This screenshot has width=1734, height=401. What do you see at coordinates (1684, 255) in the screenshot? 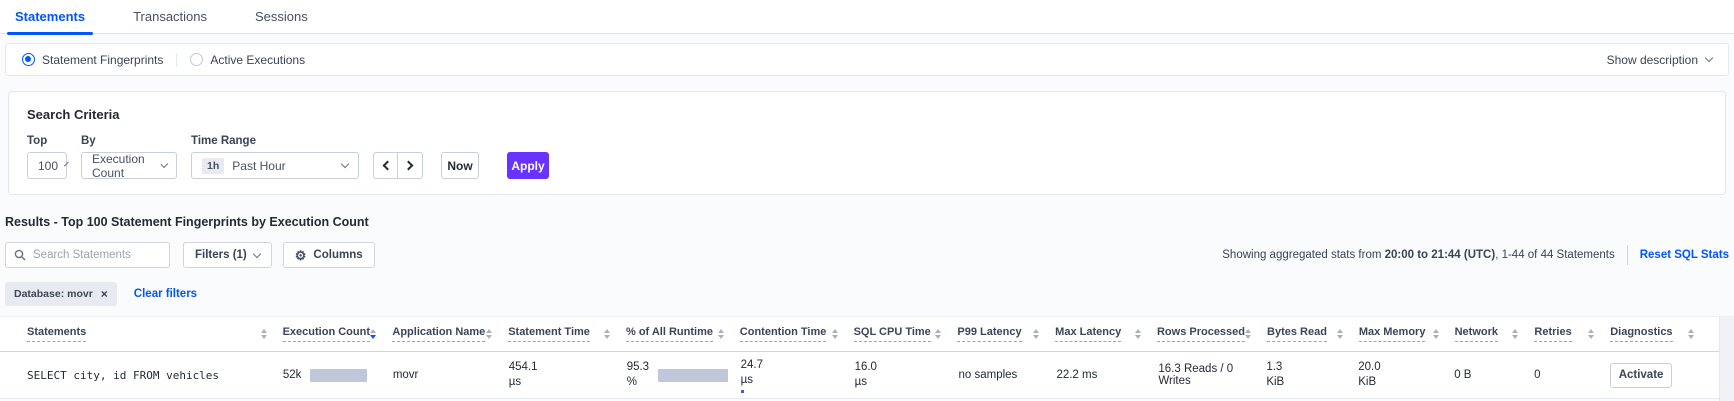
I see `reset-sql-stats-link: Reset SQL Stats` at bounding box center [1684, 255].